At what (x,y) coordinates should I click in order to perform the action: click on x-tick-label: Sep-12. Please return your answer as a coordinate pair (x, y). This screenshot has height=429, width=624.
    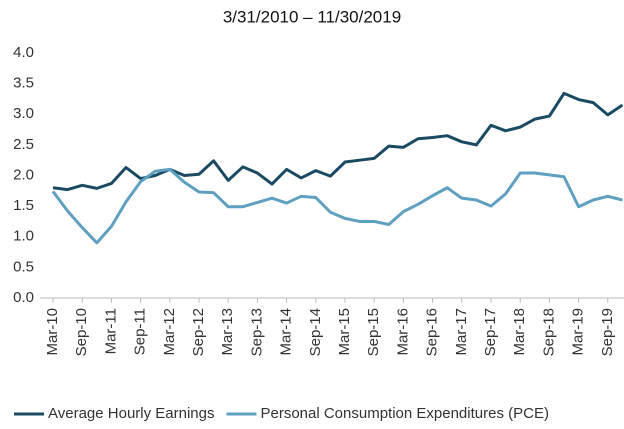
    Looking at the image, I should click on (198, 332).